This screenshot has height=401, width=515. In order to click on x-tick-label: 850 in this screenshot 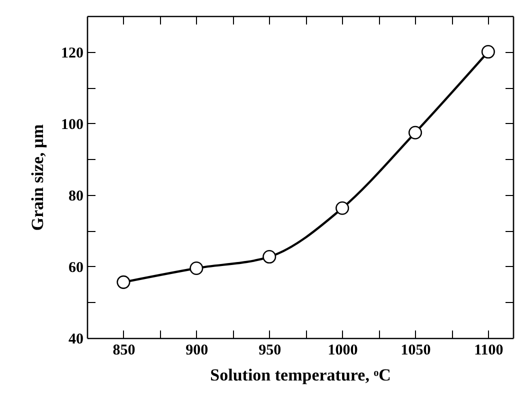, I will do `click(124, 350)`.